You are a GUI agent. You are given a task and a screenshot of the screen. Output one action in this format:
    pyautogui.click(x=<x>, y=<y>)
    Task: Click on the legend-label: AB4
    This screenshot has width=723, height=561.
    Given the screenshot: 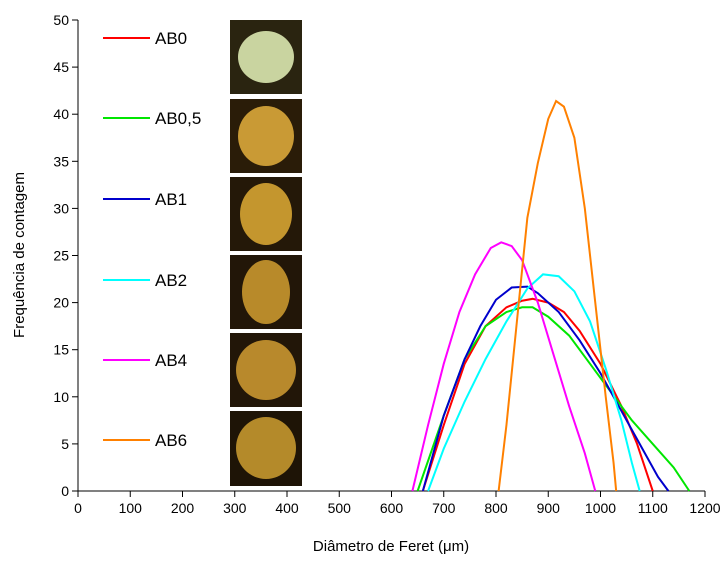 What is the action you would take?
    pyautogui.click(x=171, y=360)
    